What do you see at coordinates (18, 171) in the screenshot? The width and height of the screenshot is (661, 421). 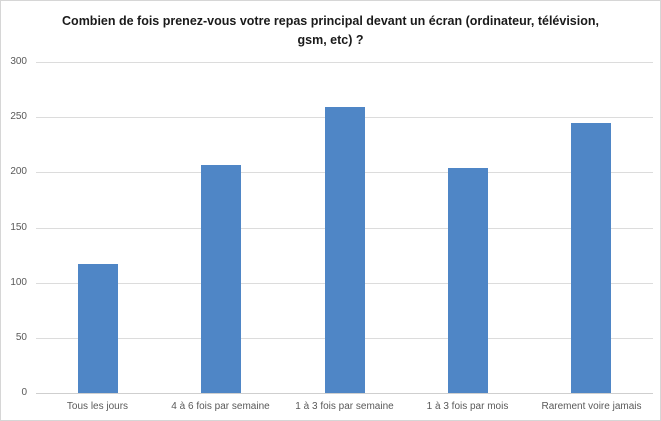 I see `y-axis-tick-label: 200` at bounding box center [18, 171].